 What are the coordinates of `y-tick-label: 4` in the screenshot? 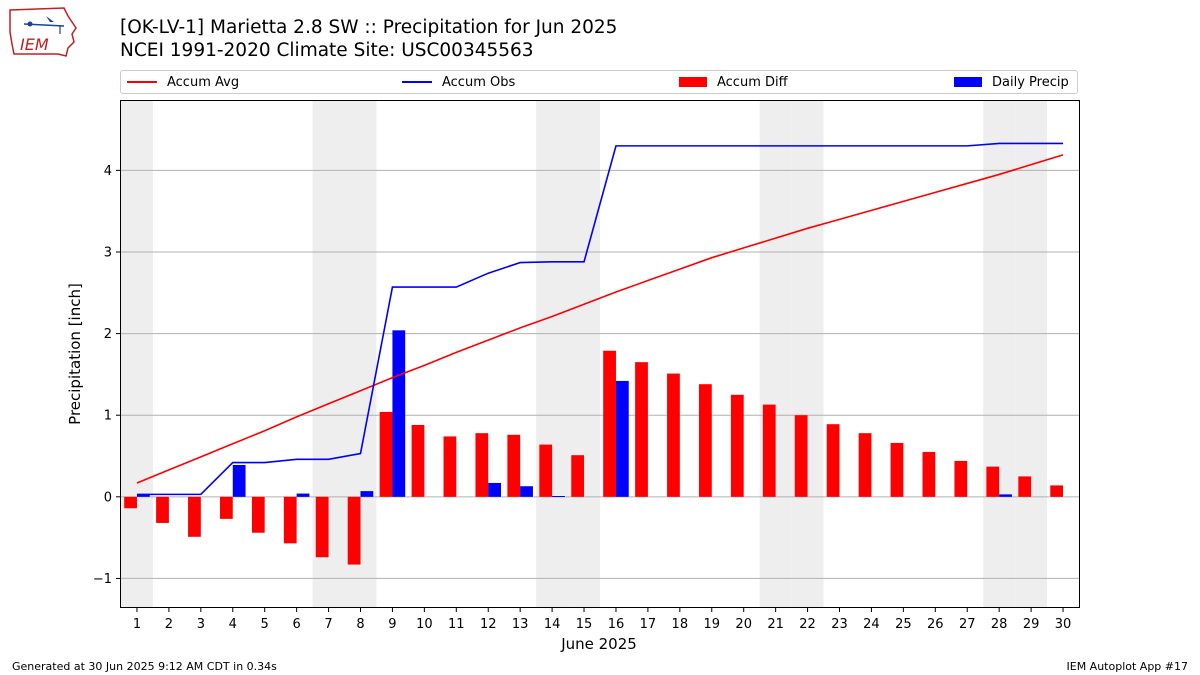 It's located at (108, 171).